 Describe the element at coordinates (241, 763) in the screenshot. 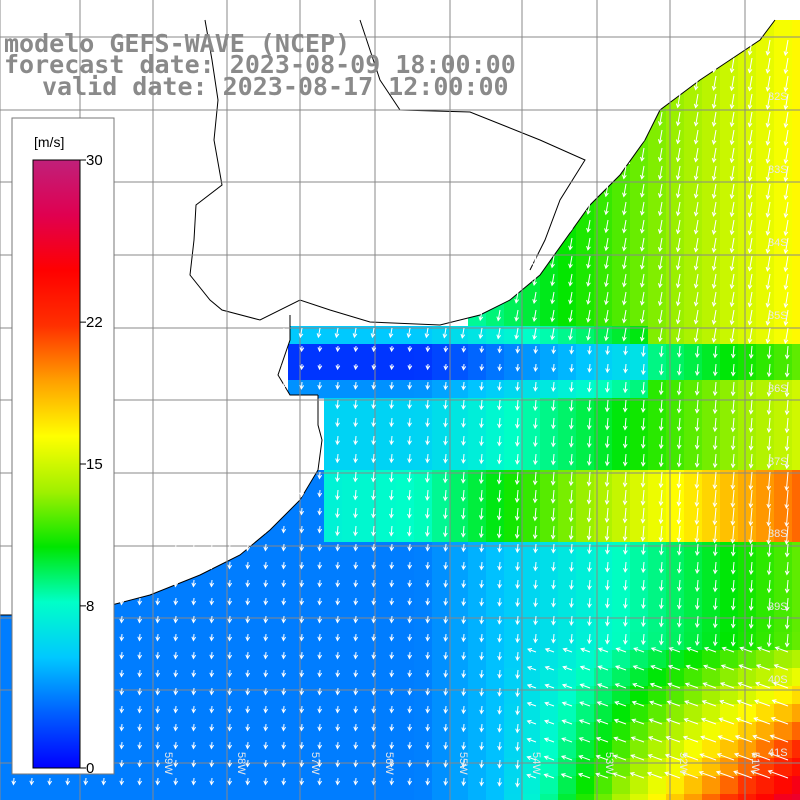

I see `longitude-label: 58W` at that location.